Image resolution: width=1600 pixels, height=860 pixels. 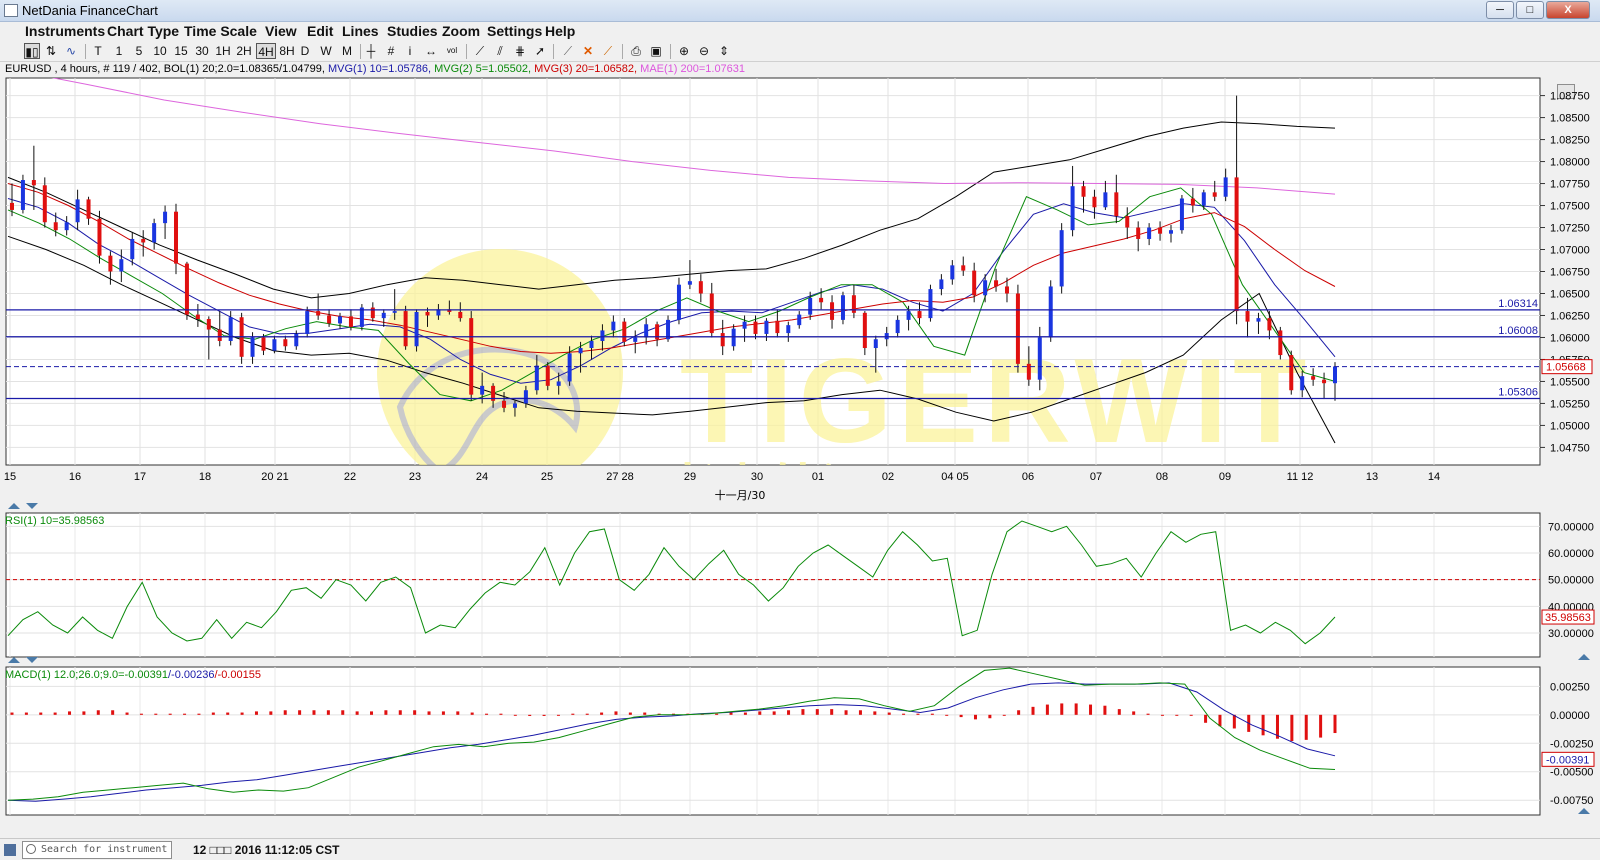 I want to click on rsi-collapse-down-icon, so click(x=32, y=660).